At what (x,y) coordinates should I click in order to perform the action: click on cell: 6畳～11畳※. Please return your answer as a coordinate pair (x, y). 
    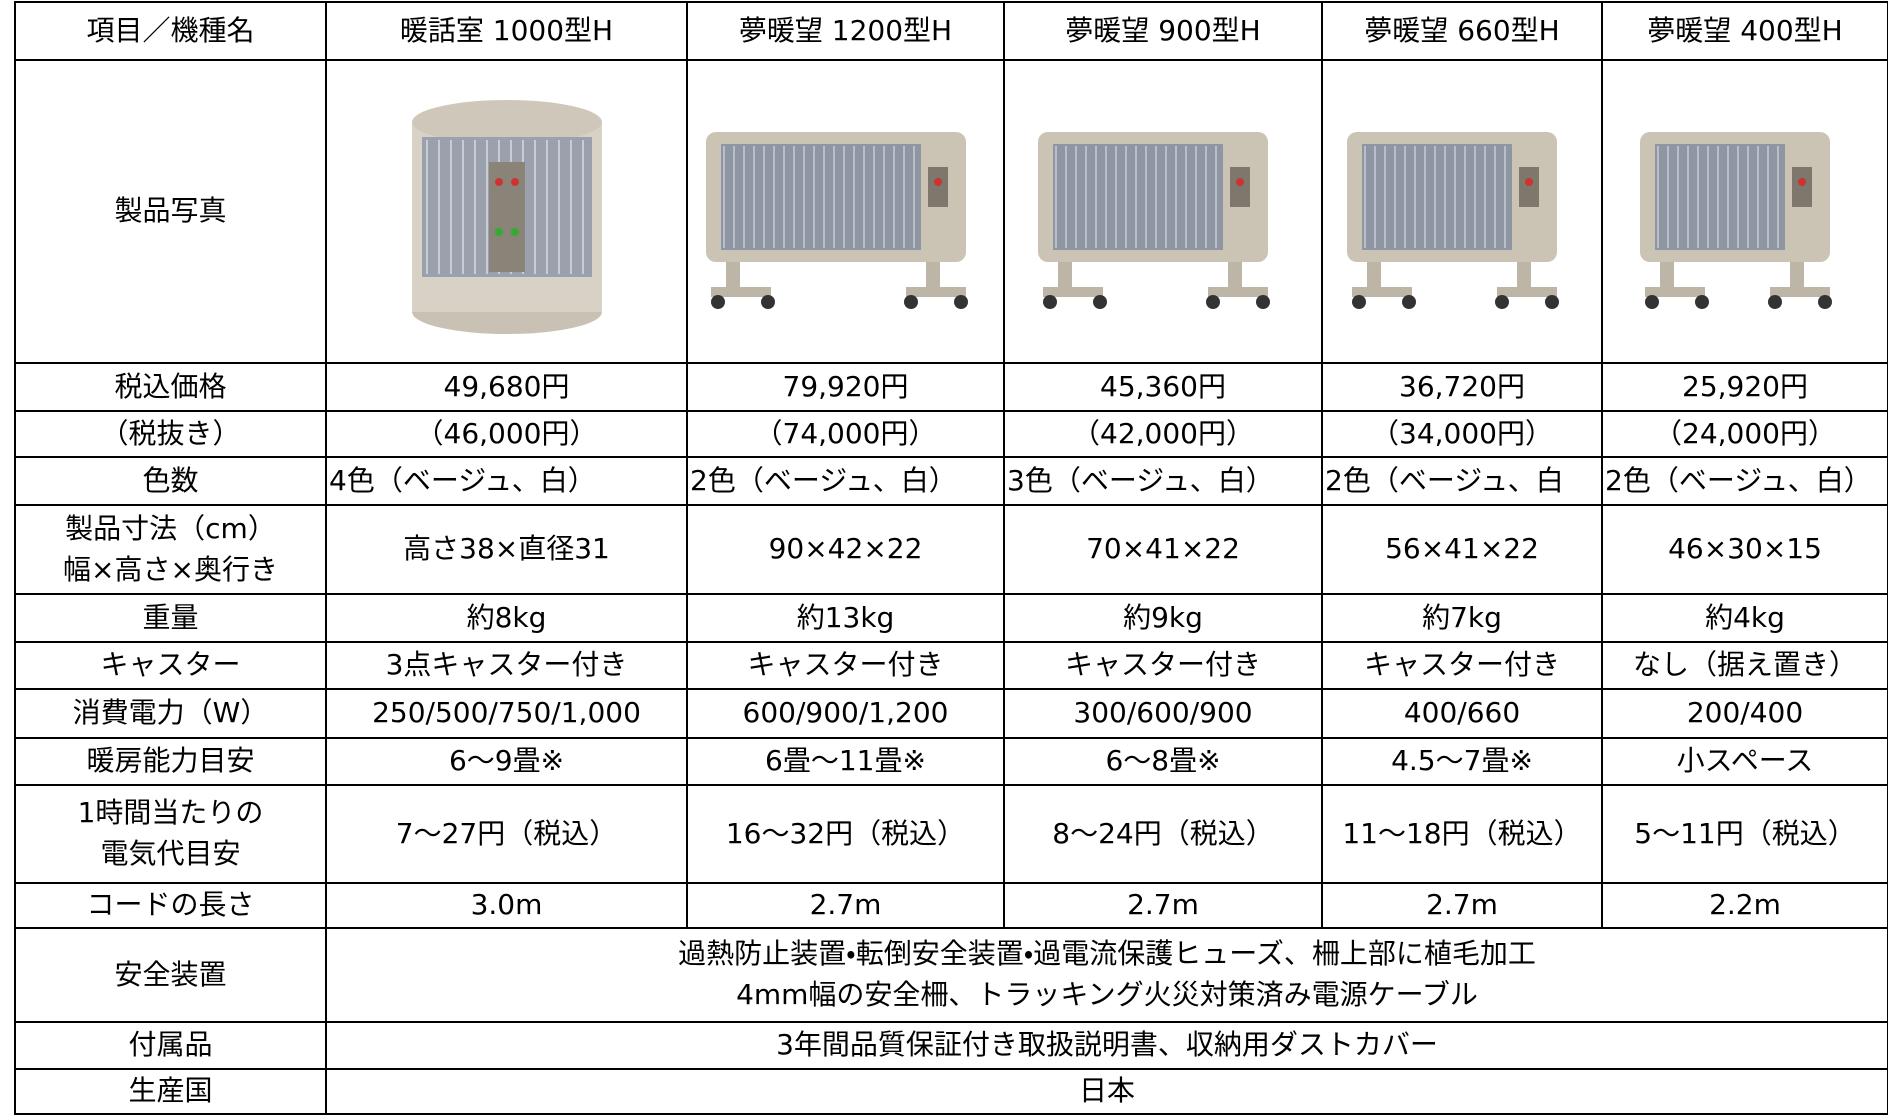
    Looking at the image, I should click on (845, 761).